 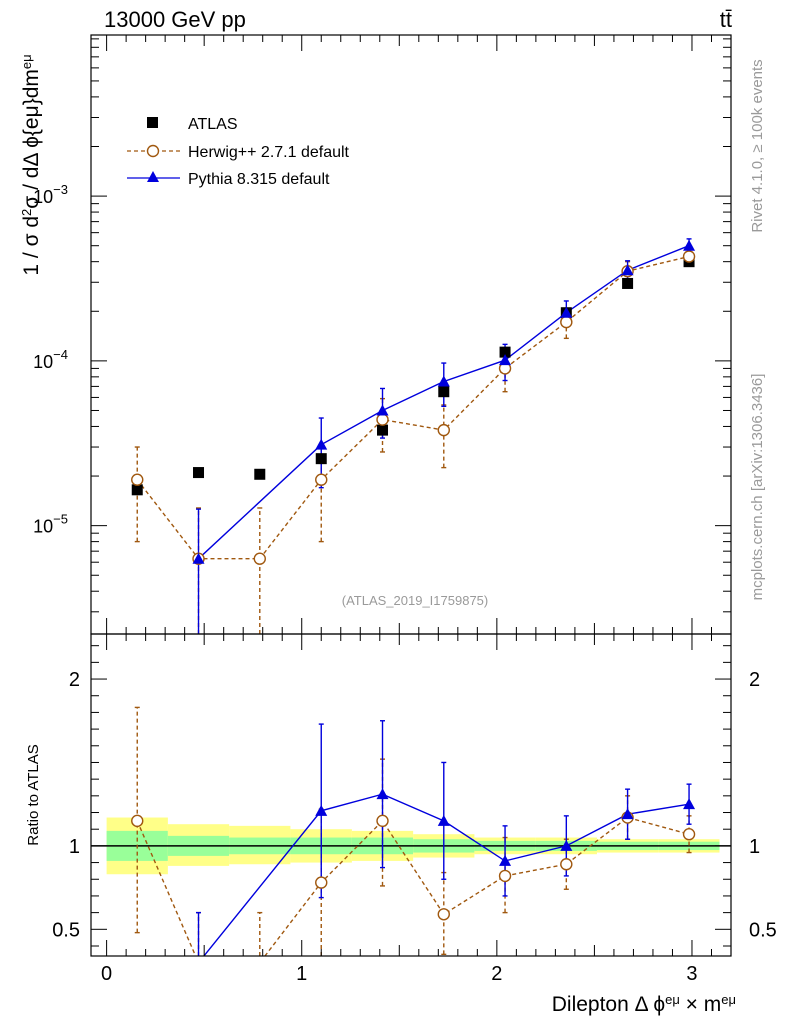 What do you see at coordinates (74, 680) in the screenshot?
I see `ratio-y-tick-label-left: 2` at bounding box center [74, 680].